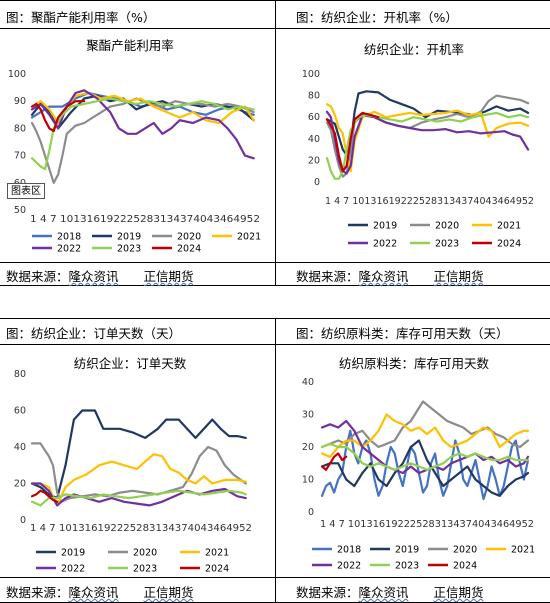  I want to click on source-rule-top, so click(275, 262).